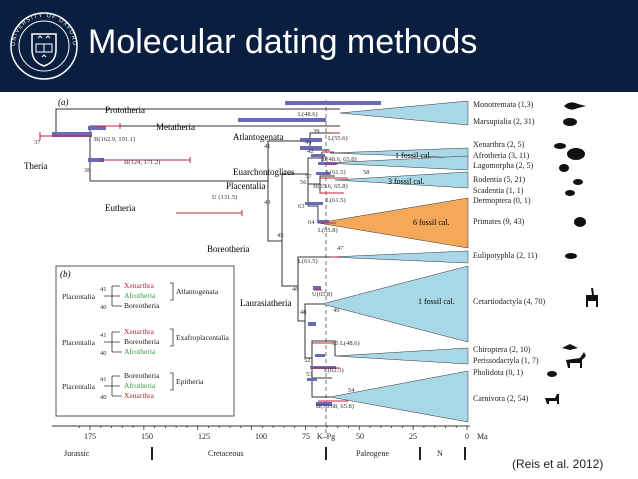  Describe the element at coordinates (295, 289) in the screenshot. I see `node-46: 46` at that location.